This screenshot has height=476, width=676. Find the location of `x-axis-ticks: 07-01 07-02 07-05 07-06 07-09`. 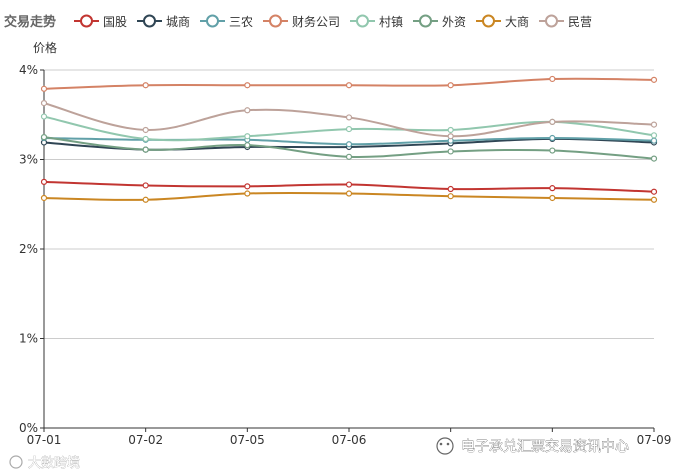

x-axis-ticks: 07-01 07-02 07-05 07-06 07-09 is located at coordinates (349, 437).